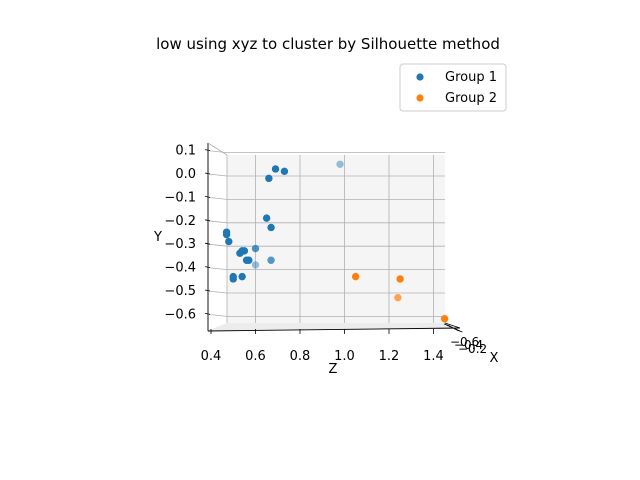 The width and height of the screenshot is (640, 480). What do you see at coordinates (187, 233) in the screenshot?
I see `y-tick-labels: 0.1 0.0 −0.1 −0.2 −0.3 −0.4 −0.5 −0.6` at bounding box center [187, 233].